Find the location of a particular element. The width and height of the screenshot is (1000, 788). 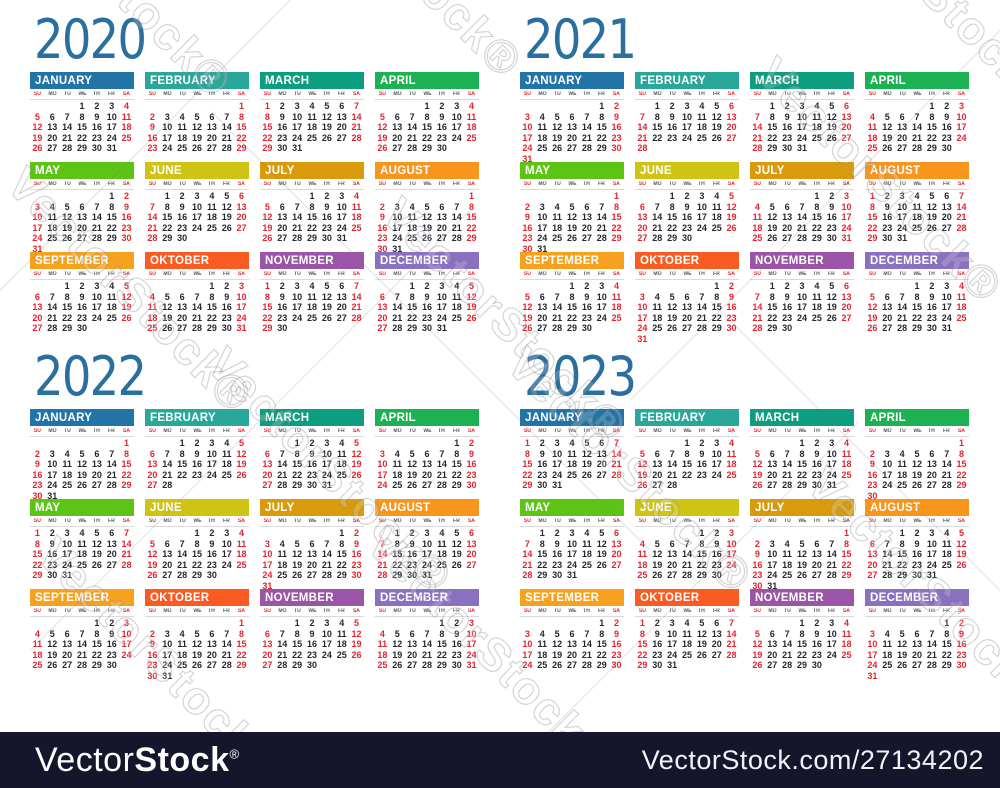

day-cell: 14 is located at coordinates (731, 633).